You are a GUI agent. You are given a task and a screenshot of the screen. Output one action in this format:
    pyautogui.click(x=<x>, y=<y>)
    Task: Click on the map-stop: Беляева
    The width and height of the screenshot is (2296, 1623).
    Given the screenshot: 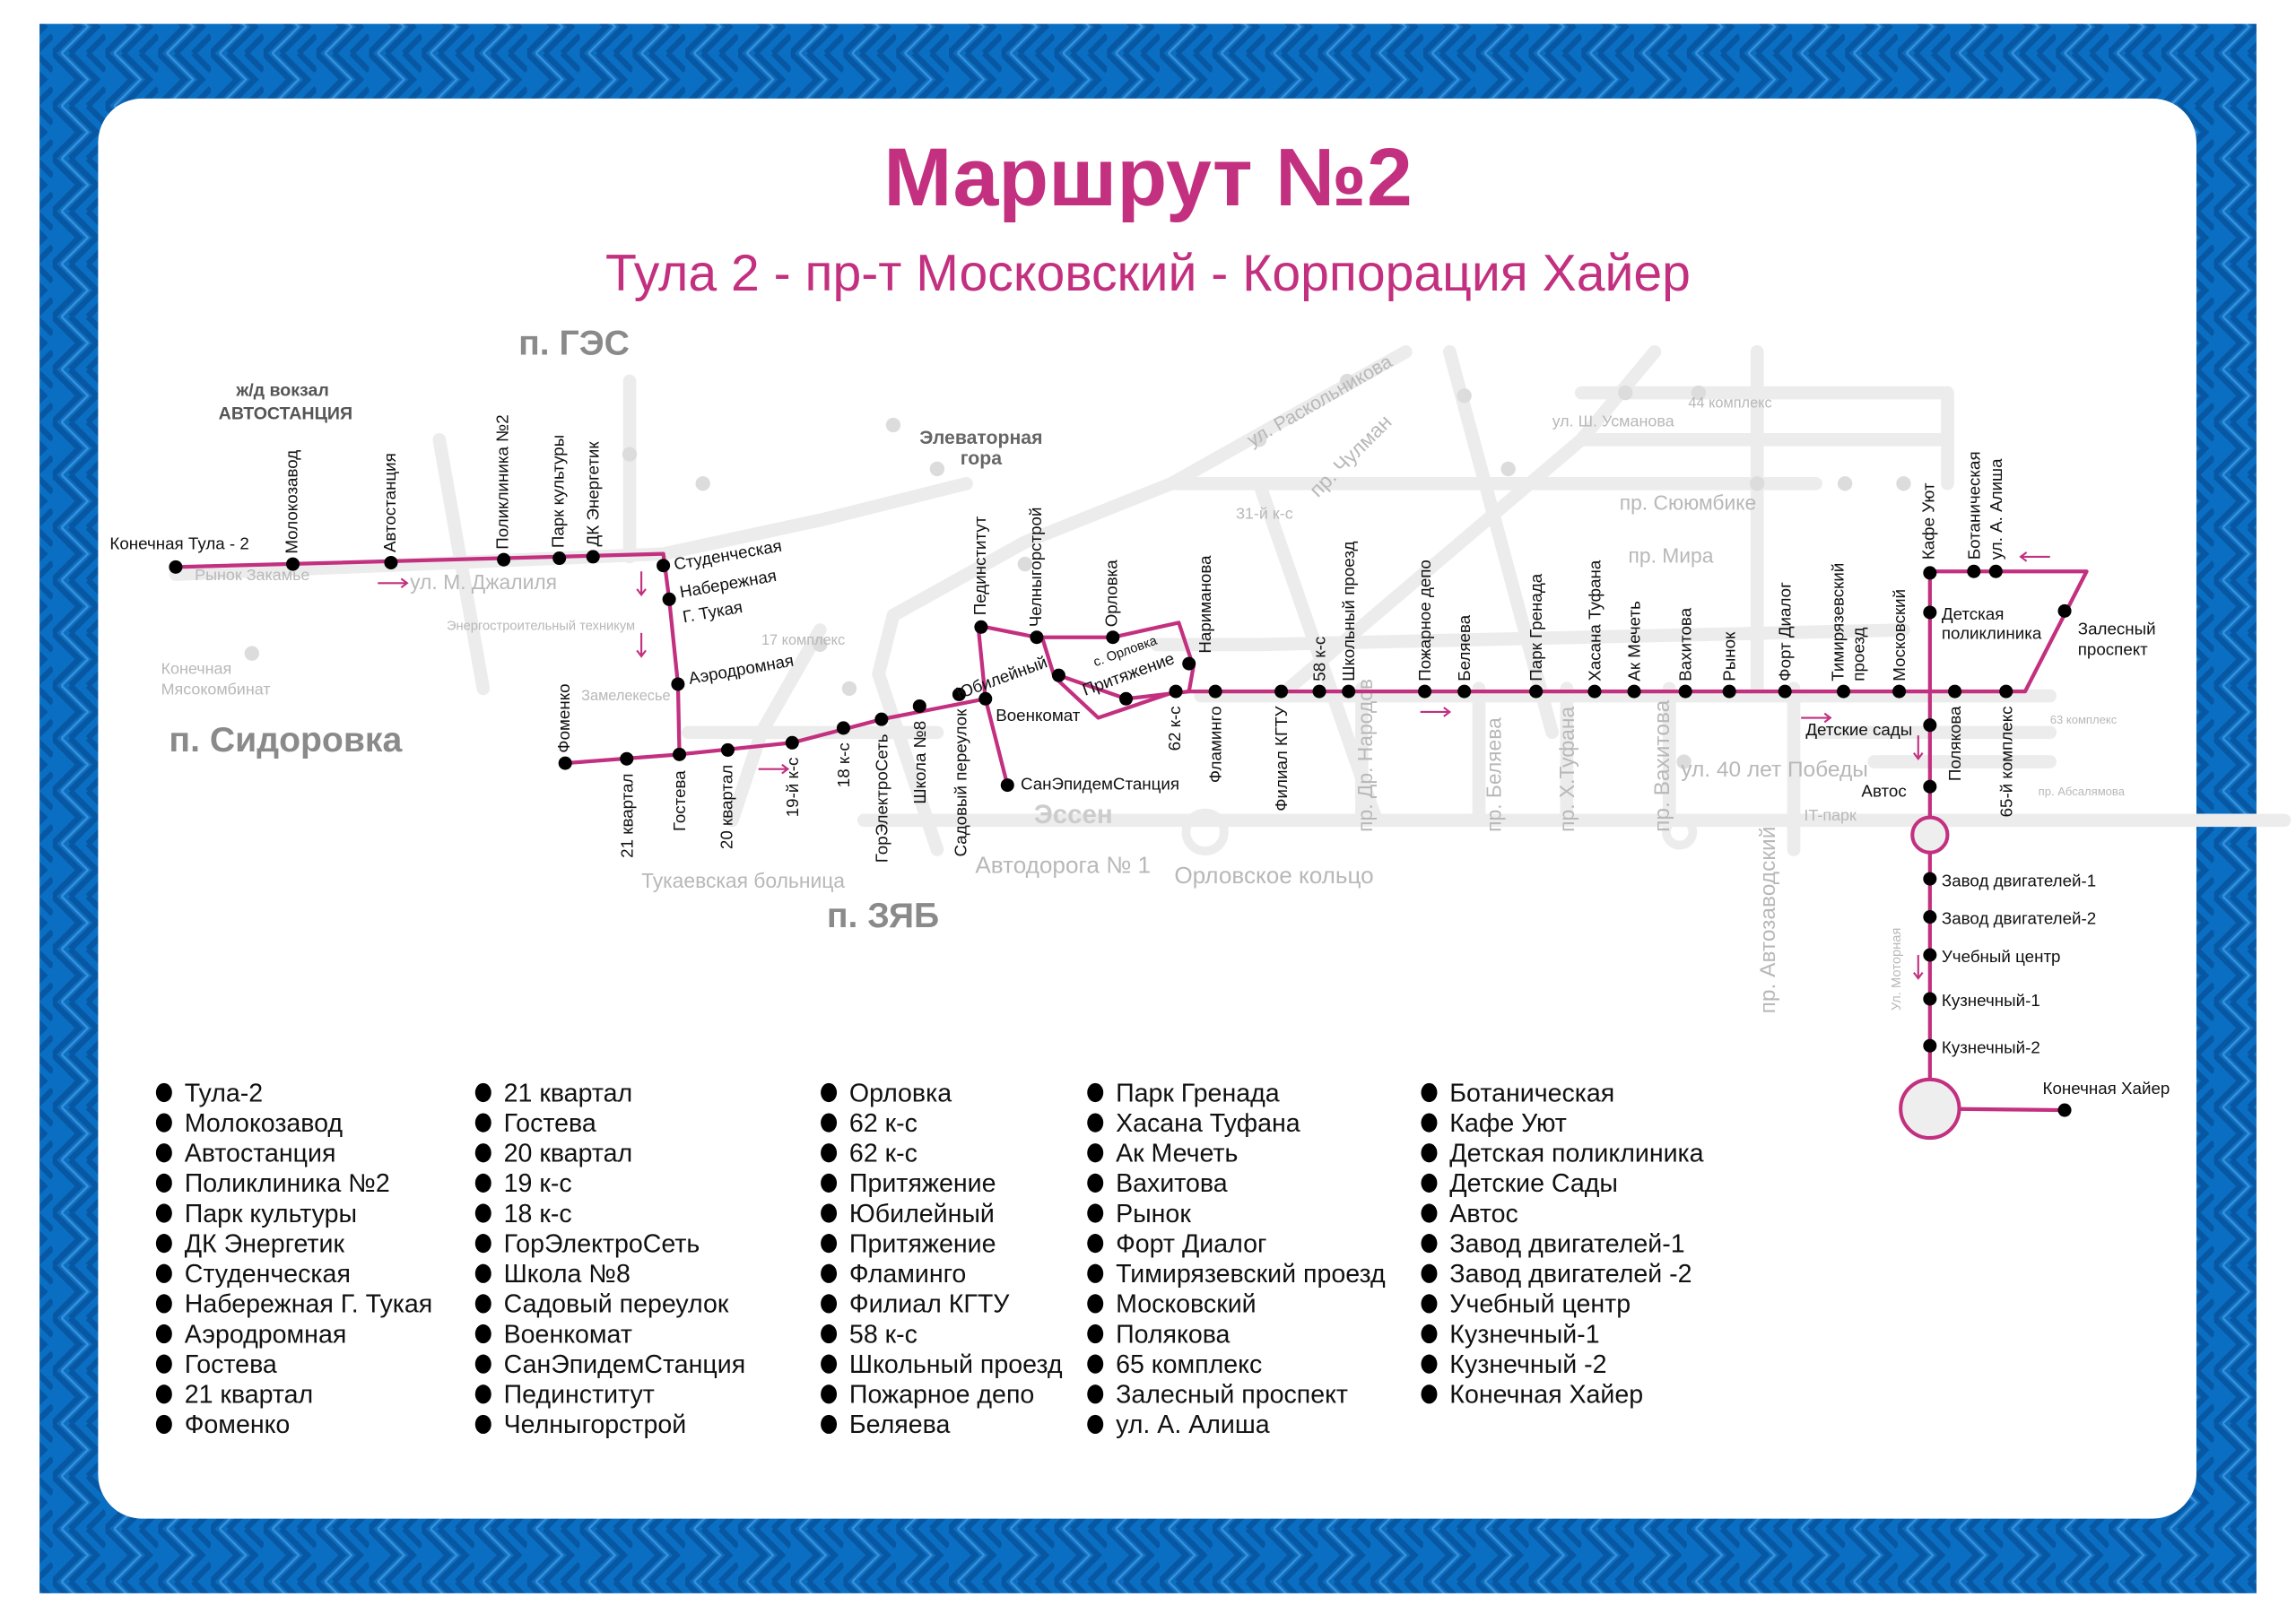 What is the action you would take?
    pyautogui.click(x=1464, y=656)
    